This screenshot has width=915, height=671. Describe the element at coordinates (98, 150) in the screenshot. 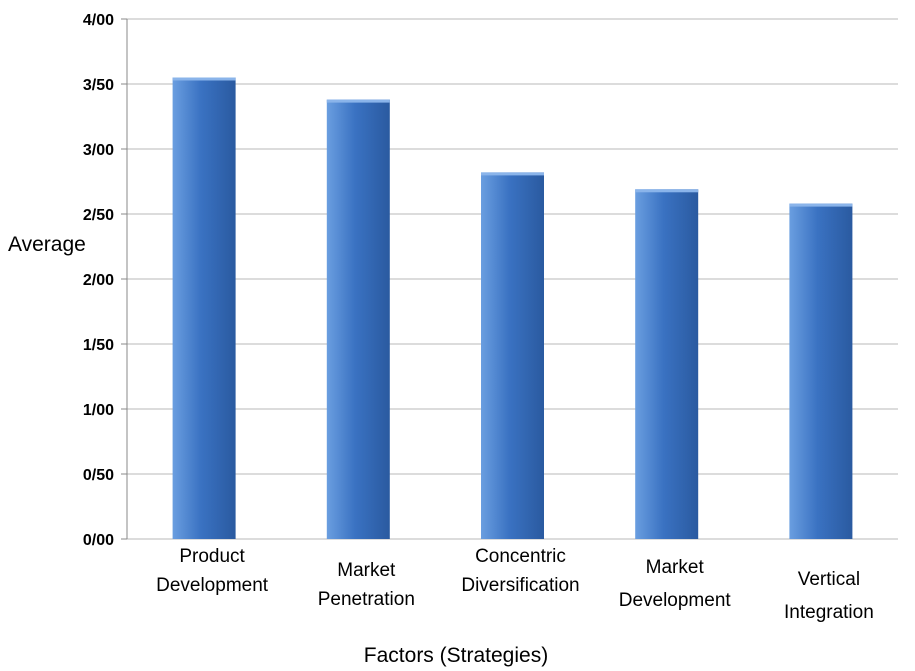

I see `y-tick-label: 3/00` at that location.